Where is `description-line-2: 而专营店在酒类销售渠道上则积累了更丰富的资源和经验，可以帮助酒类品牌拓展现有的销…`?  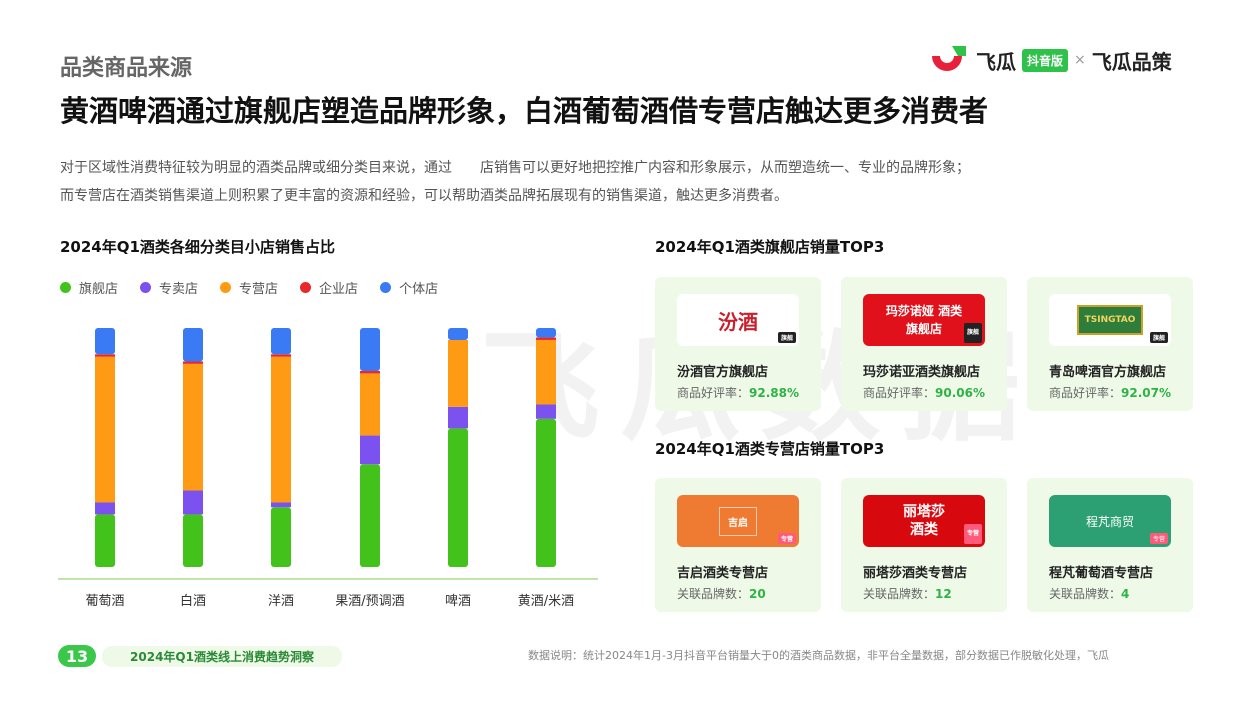
description-line-2: 而专营店在酒类销售渠道上则积累了更丰富的资源和经验，可以帮助酒类品牌拓展现有的销… is located at coordinates (424, 196).